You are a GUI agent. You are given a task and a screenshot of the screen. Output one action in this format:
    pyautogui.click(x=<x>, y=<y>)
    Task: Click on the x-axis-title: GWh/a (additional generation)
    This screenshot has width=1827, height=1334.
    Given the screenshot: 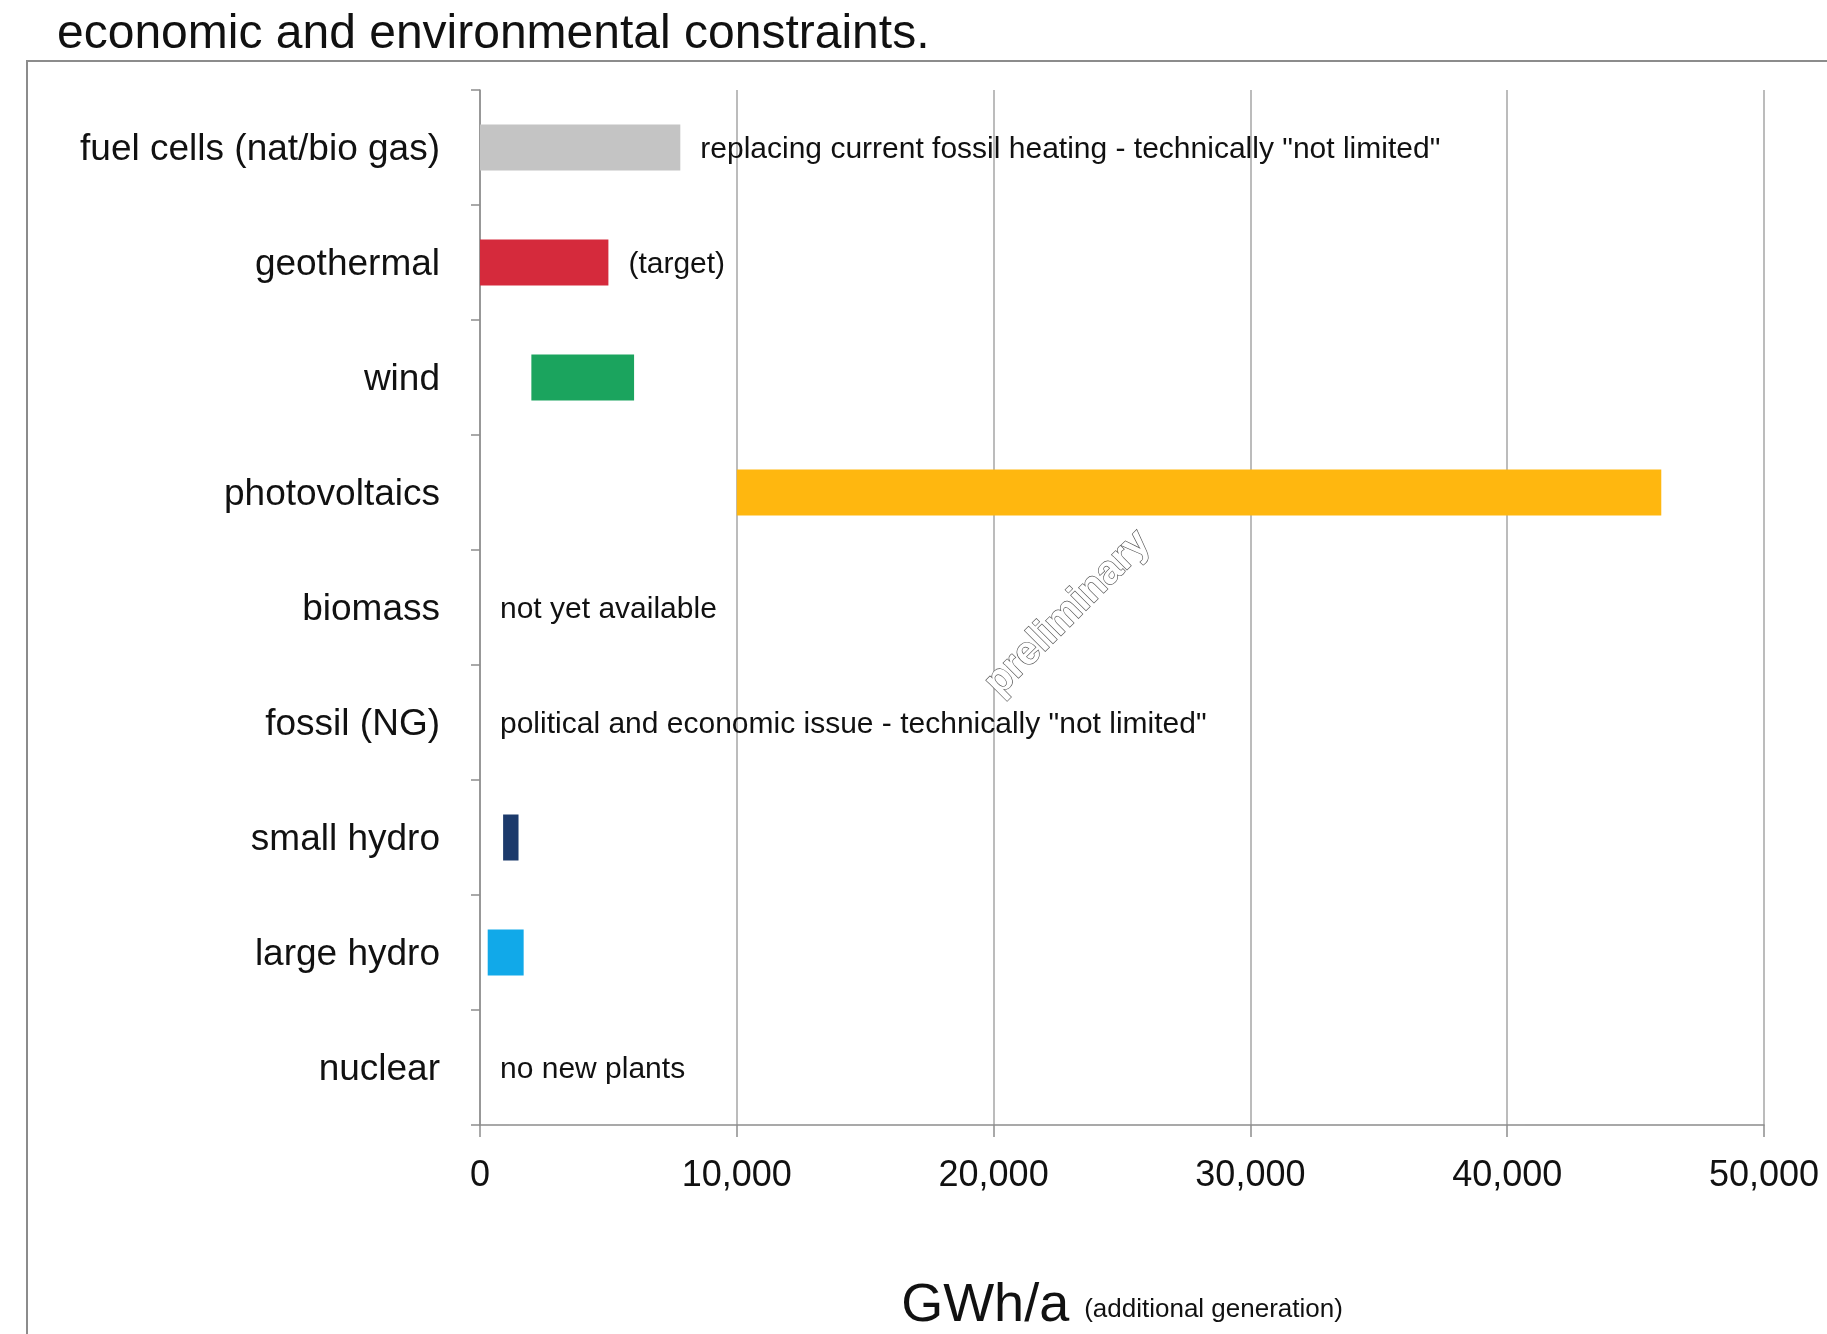 What is the action you would take?
    pyautogui.click(x=1122, y=1302)
    